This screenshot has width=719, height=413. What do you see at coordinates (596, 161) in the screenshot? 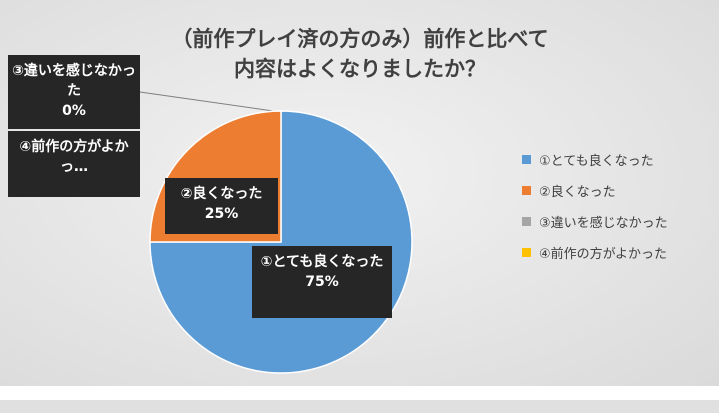
I see `legend-label: ①とても良くなった` at bounding box center [596, 161].